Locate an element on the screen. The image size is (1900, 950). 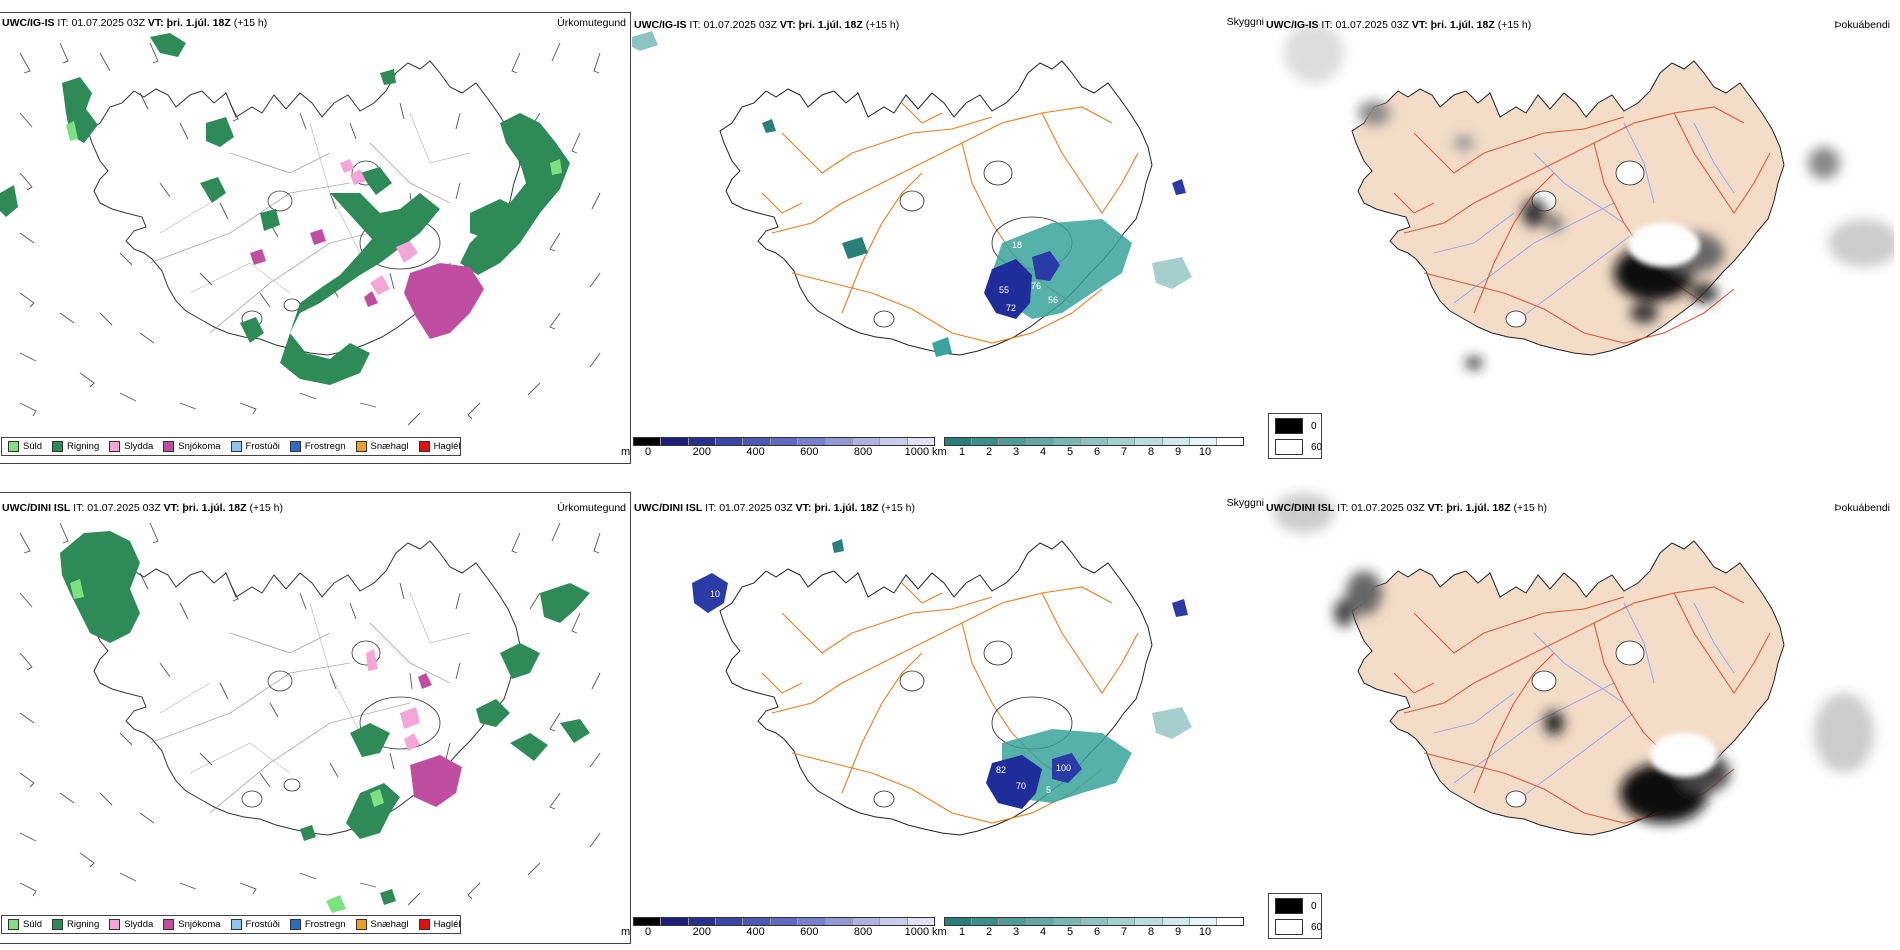
fog-legend-item: 60 is located at coordinates (1298, 927).